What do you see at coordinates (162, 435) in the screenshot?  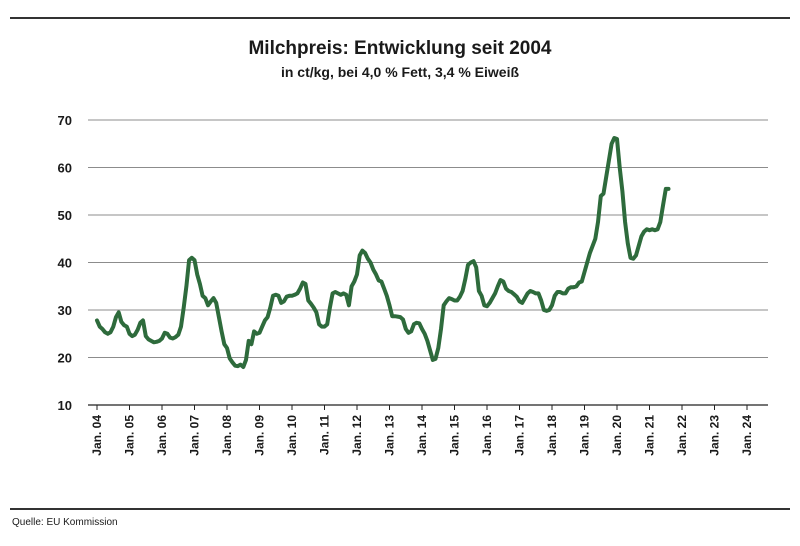 I see `x-tick-label: Jan. 06` at bounding box center [162, 435].